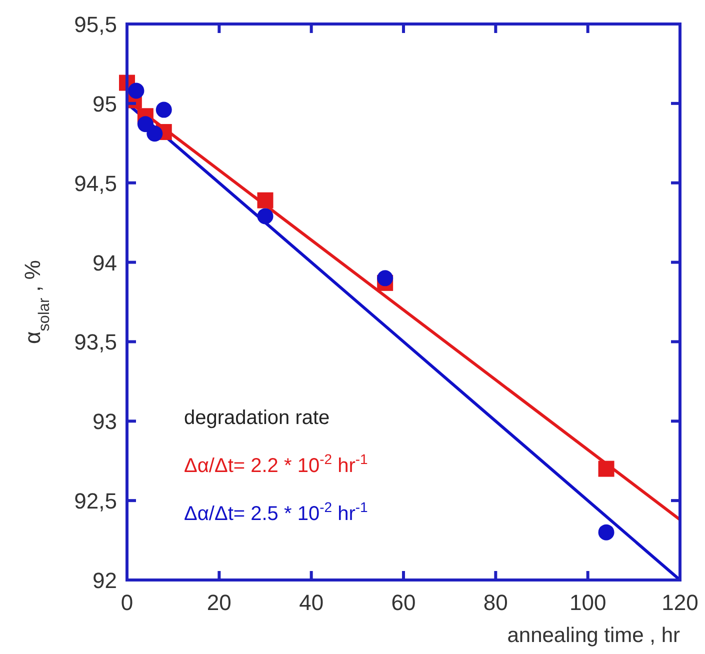  What do you see at coordinates (276, 512) in the screenshot?
I see `annotation: Δα/Δt= 2.5 * 10$^{-2}$ hr$^{-1}$` at bounding box center [276, 512].